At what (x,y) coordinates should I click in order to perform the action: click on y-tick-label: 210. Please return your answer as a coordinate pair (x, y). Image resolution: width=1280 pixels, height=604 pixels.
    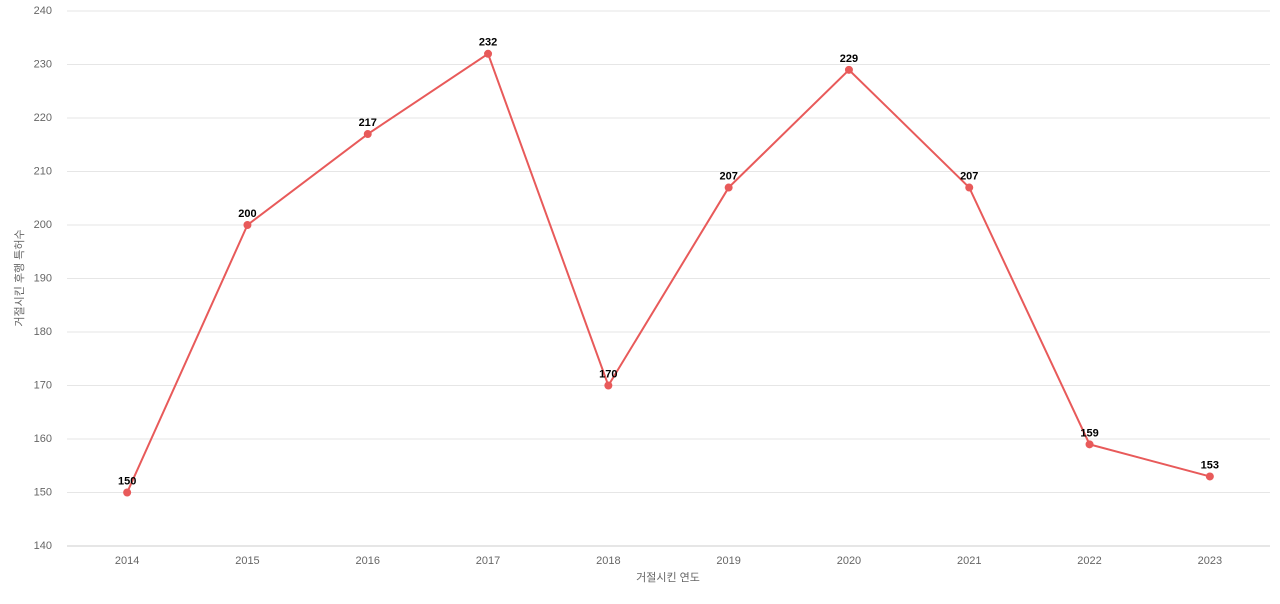
    Looking at the image, I should click on (43, 171).